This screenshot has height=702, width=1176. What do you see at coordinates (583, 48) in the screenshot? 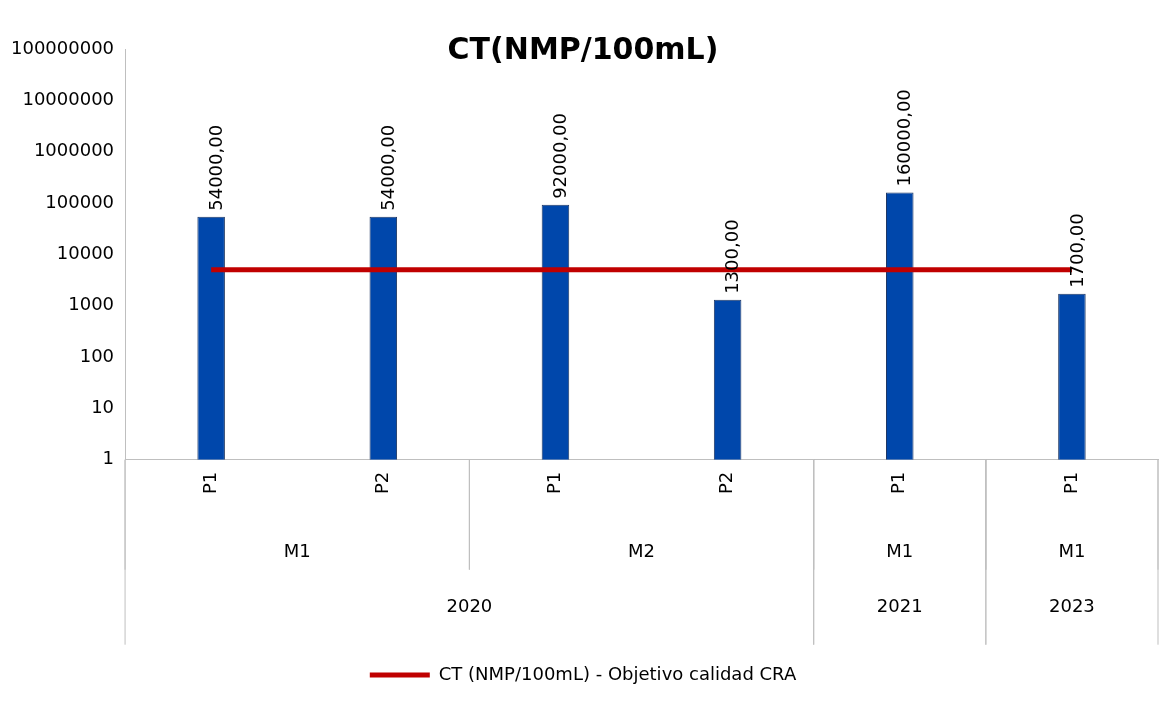
I see `chart-title: CT(NMP/100mL)` at bounding box center [583, 48].